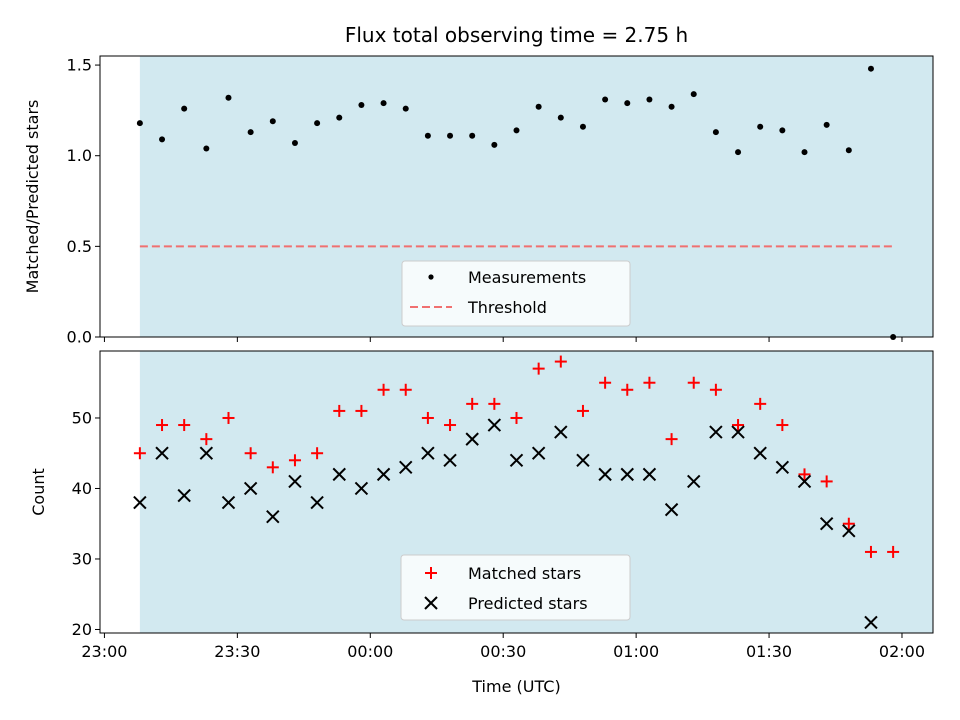 This screenshot has width=960, height=720. Describe the element at coordinates (503, 339) in the screenshot. I see `ratio-x-ticks` at that location.